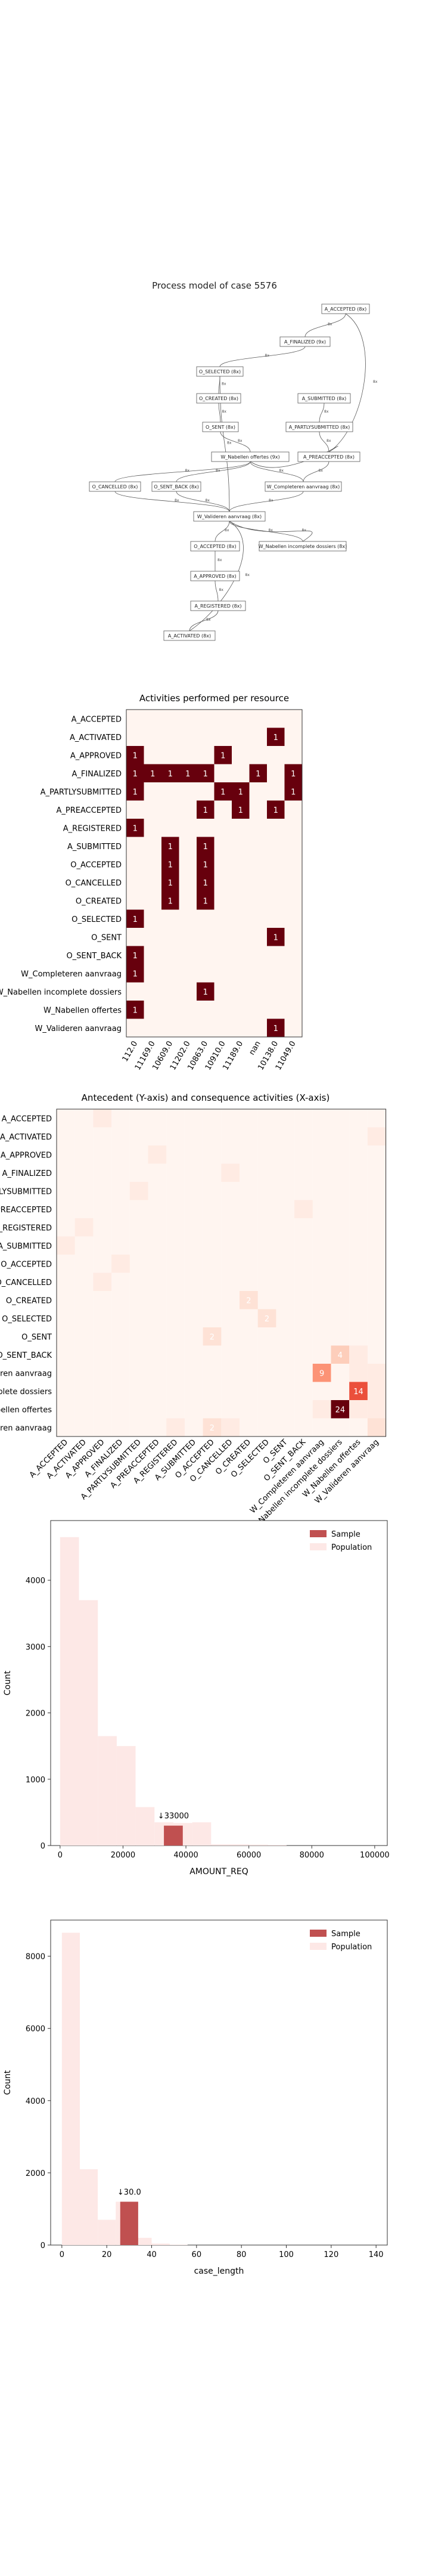  Describe the element at coordinates (267, 1320) in the screenshot. I see `heatmap-cell-label: 2` at that location.